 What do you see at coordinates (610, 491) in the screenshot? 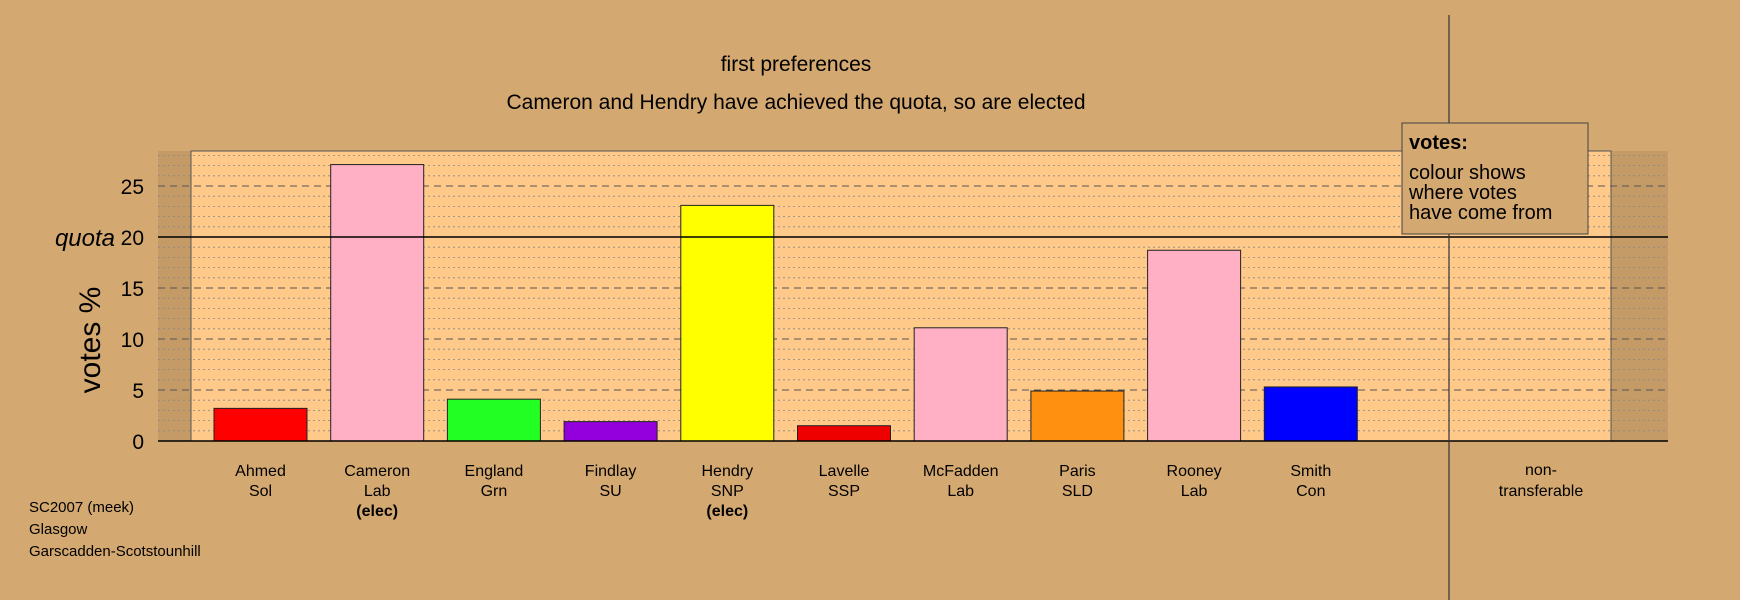
I see `party-label: SU` at bounding box center [610, 491].